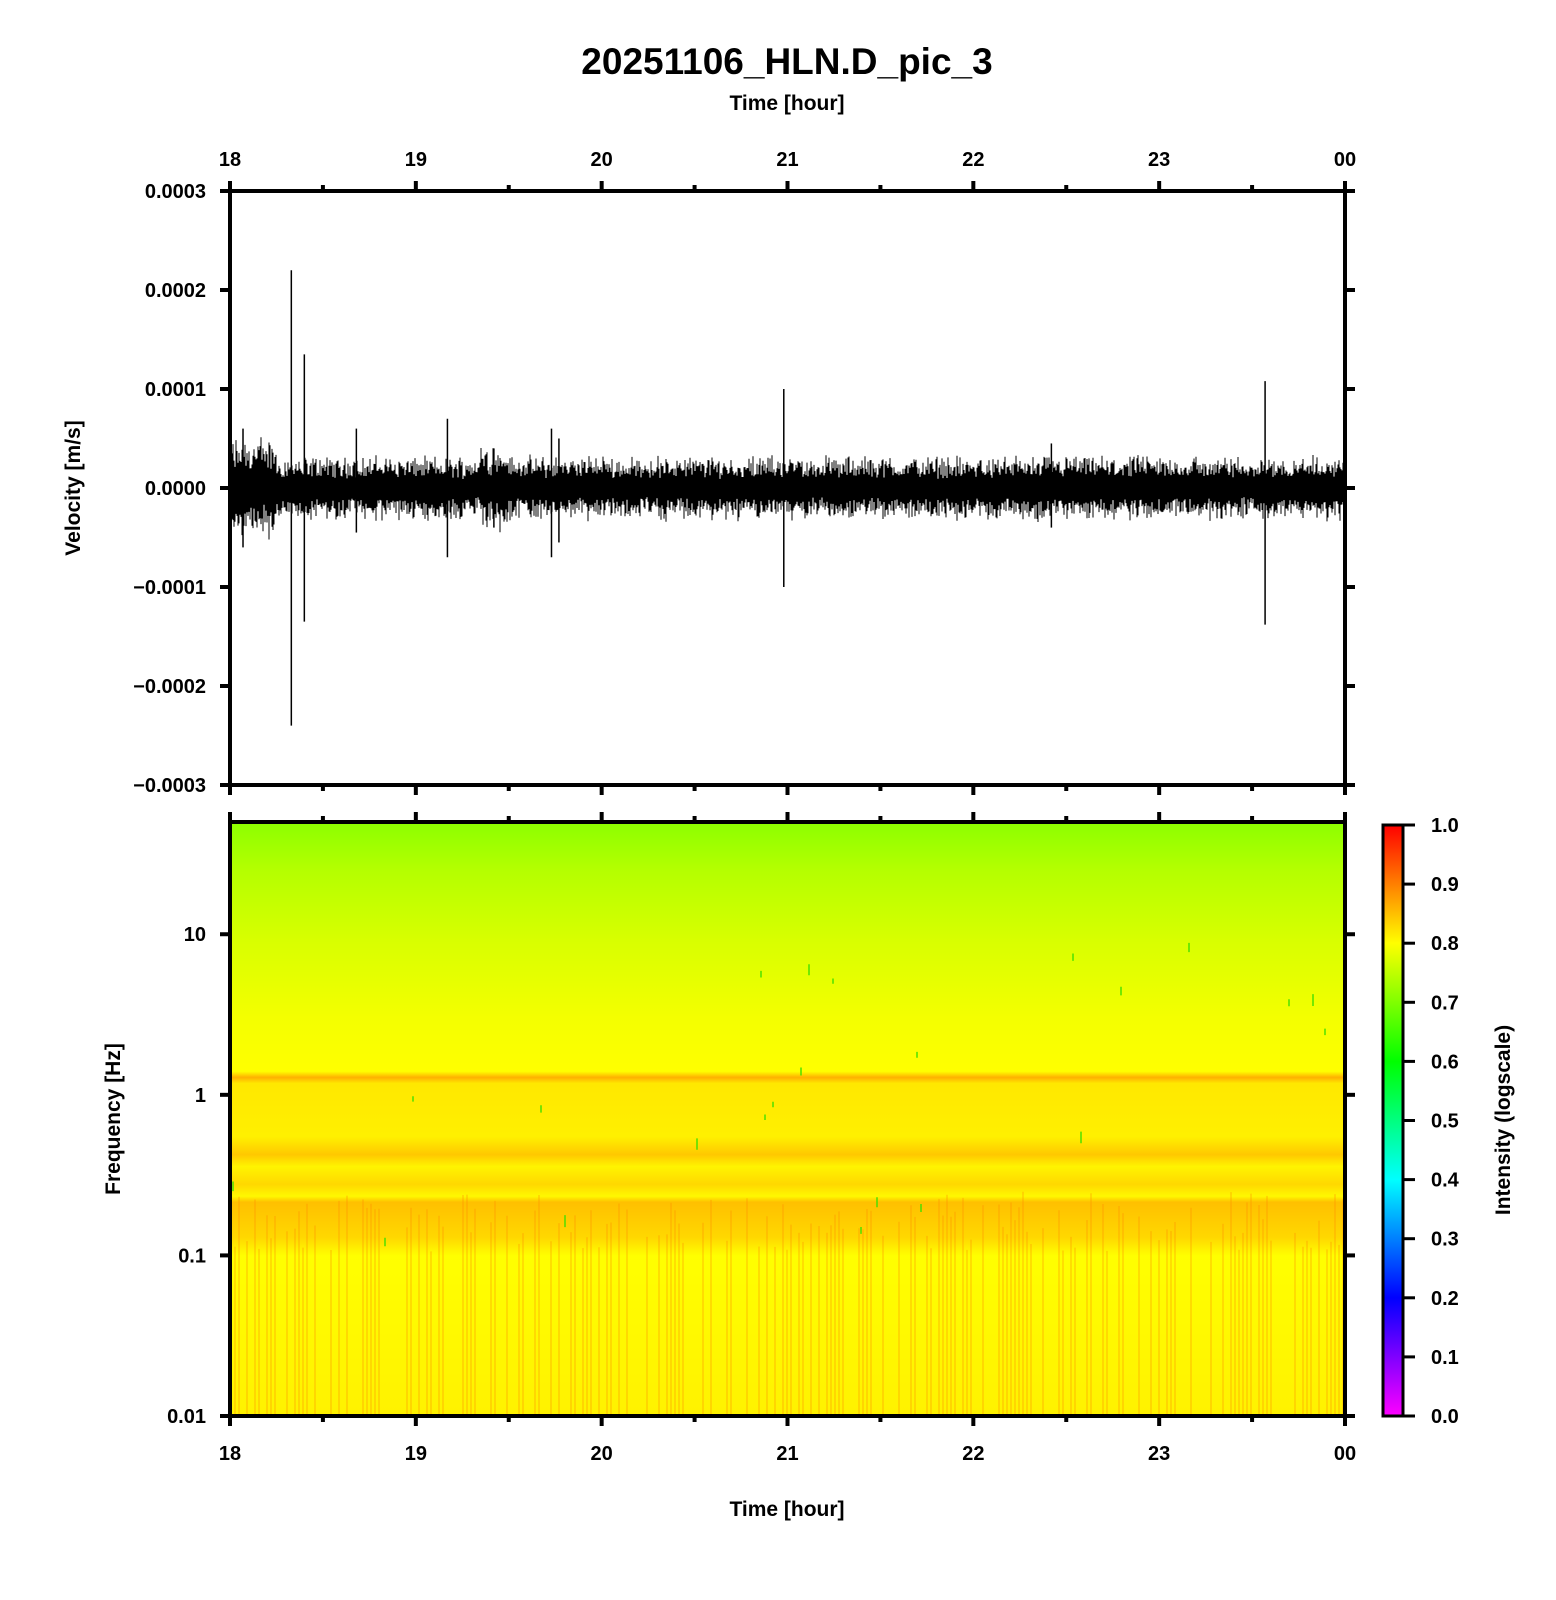 This screenshot has width=1556, height=1600. Describe the element at coordinates (1445, 1240) in the screenshot. I see `colorbar-tick-label: 0.3` at that location.